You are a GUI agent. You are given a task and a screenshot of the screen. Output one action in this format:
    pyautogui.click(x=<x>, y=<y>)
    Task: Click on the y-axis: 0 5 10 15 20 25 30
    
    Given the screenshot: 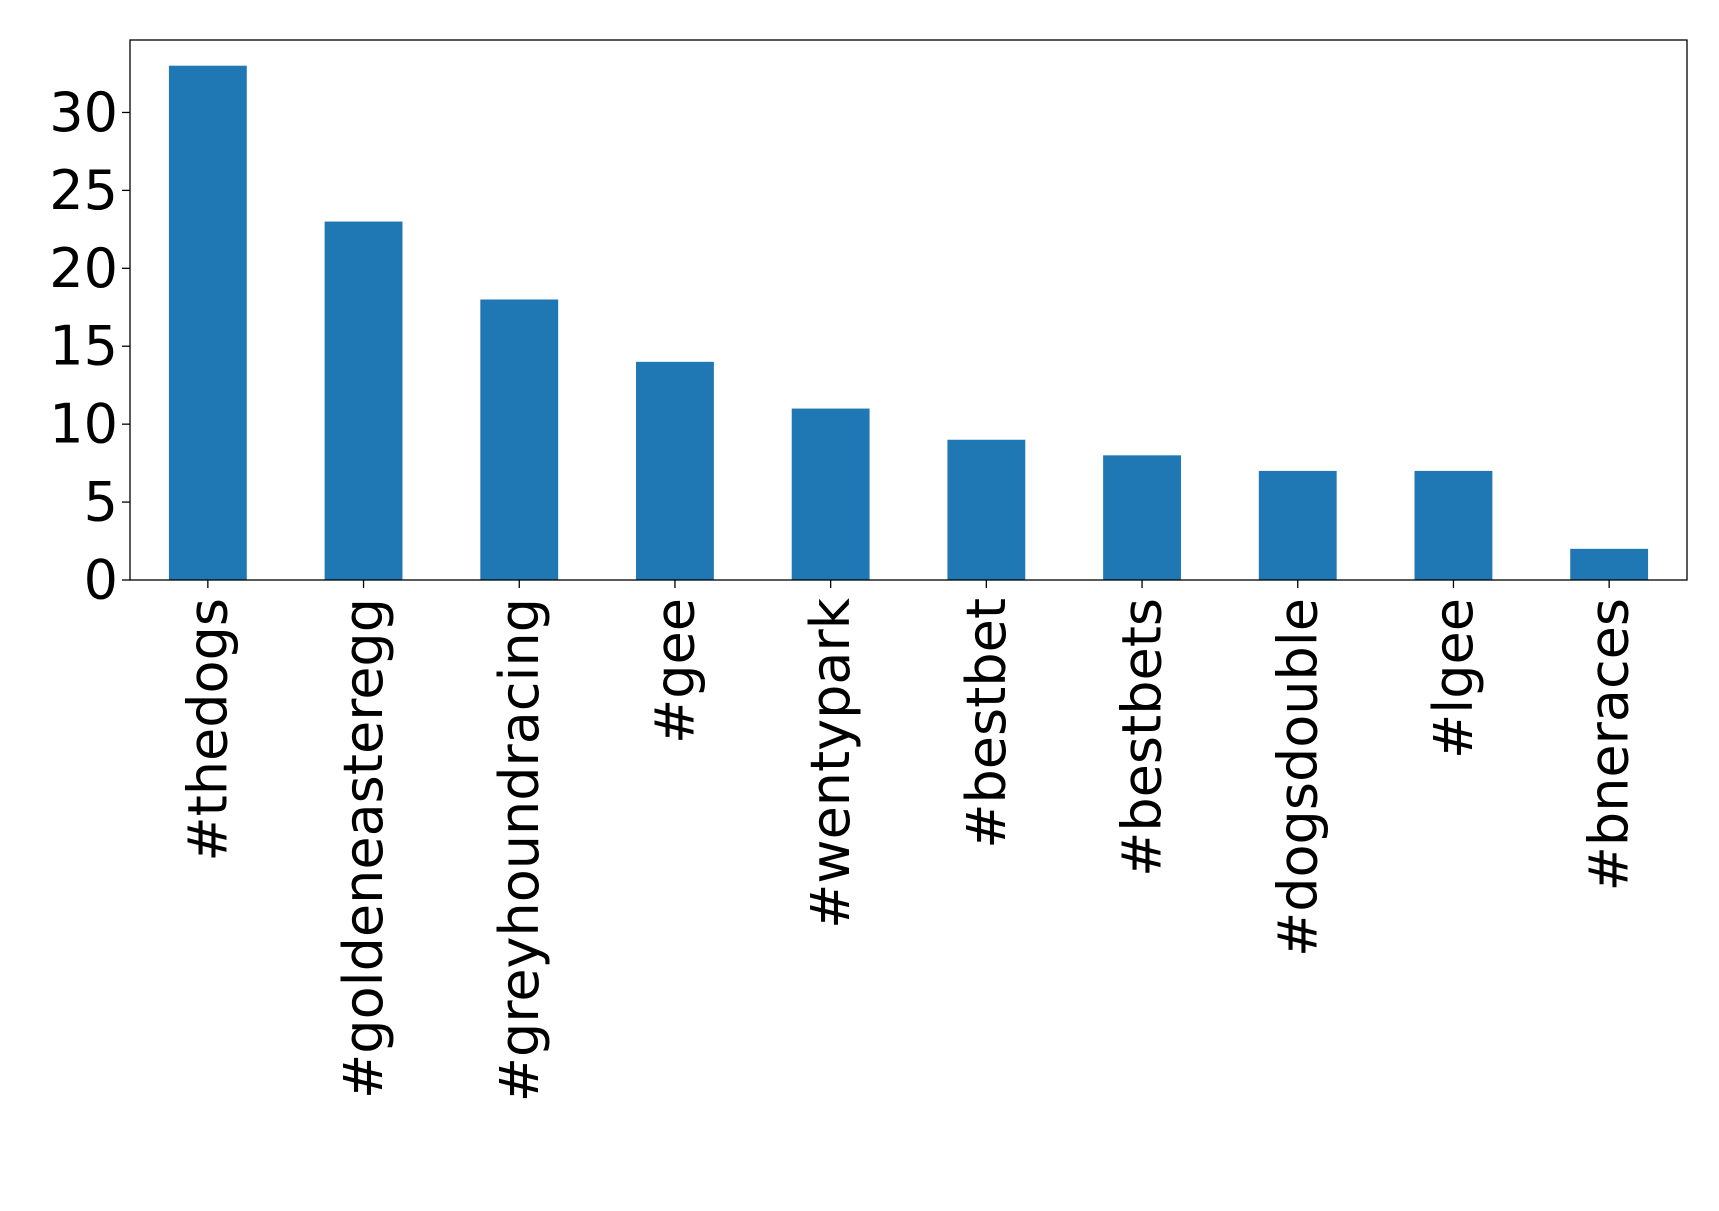 What is the action you would take?
    pyautogui.click(x=89, y=346)
    